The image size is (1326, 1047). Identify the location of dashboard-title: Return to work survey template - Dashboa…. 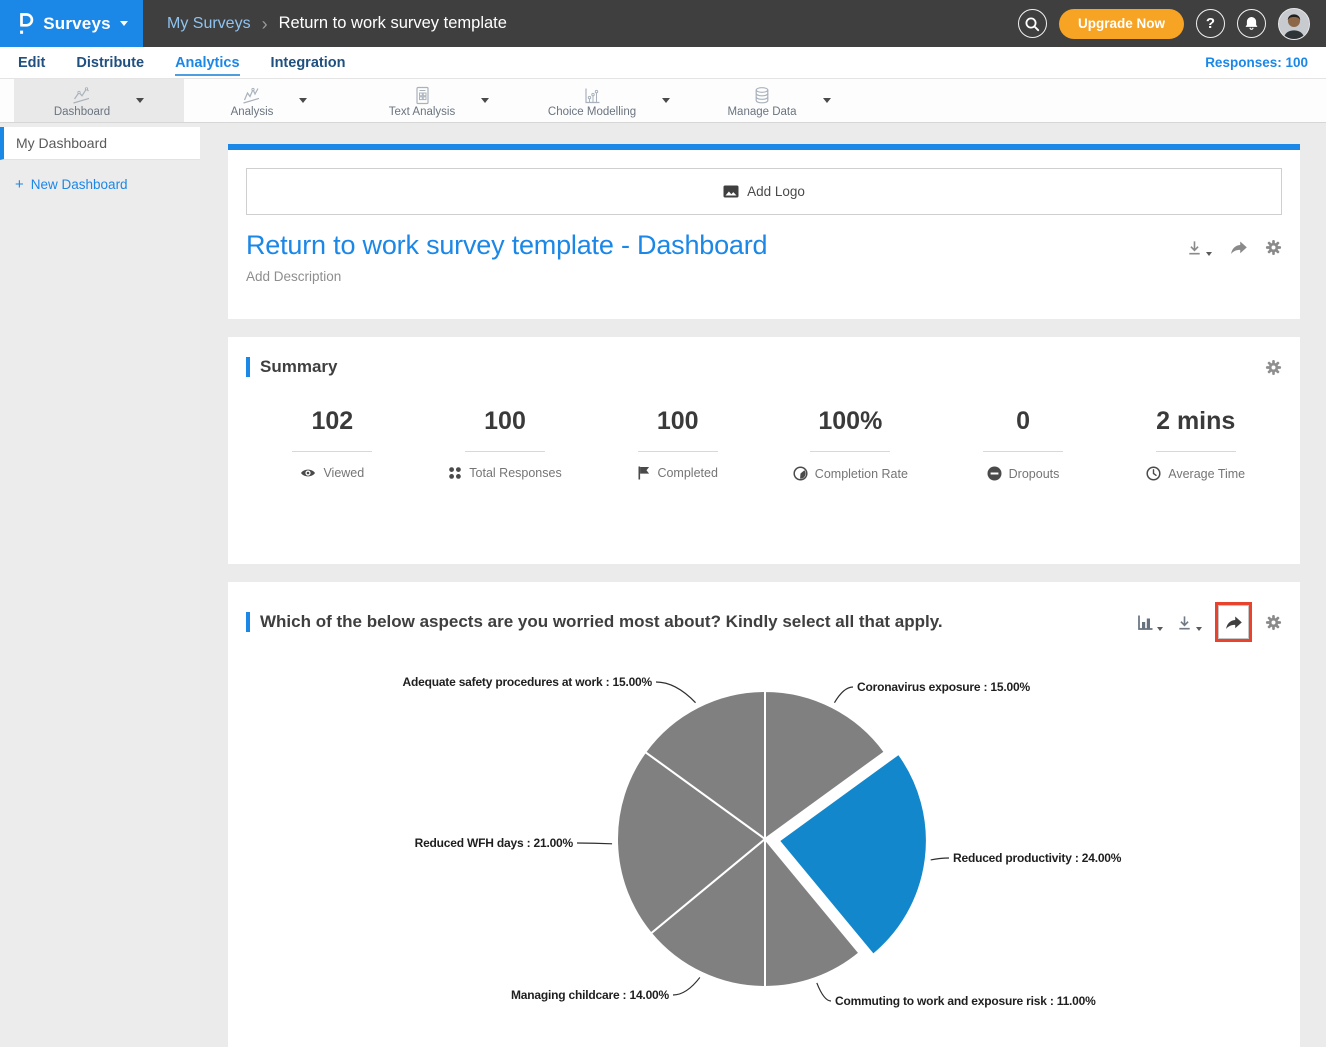
(507, 245).